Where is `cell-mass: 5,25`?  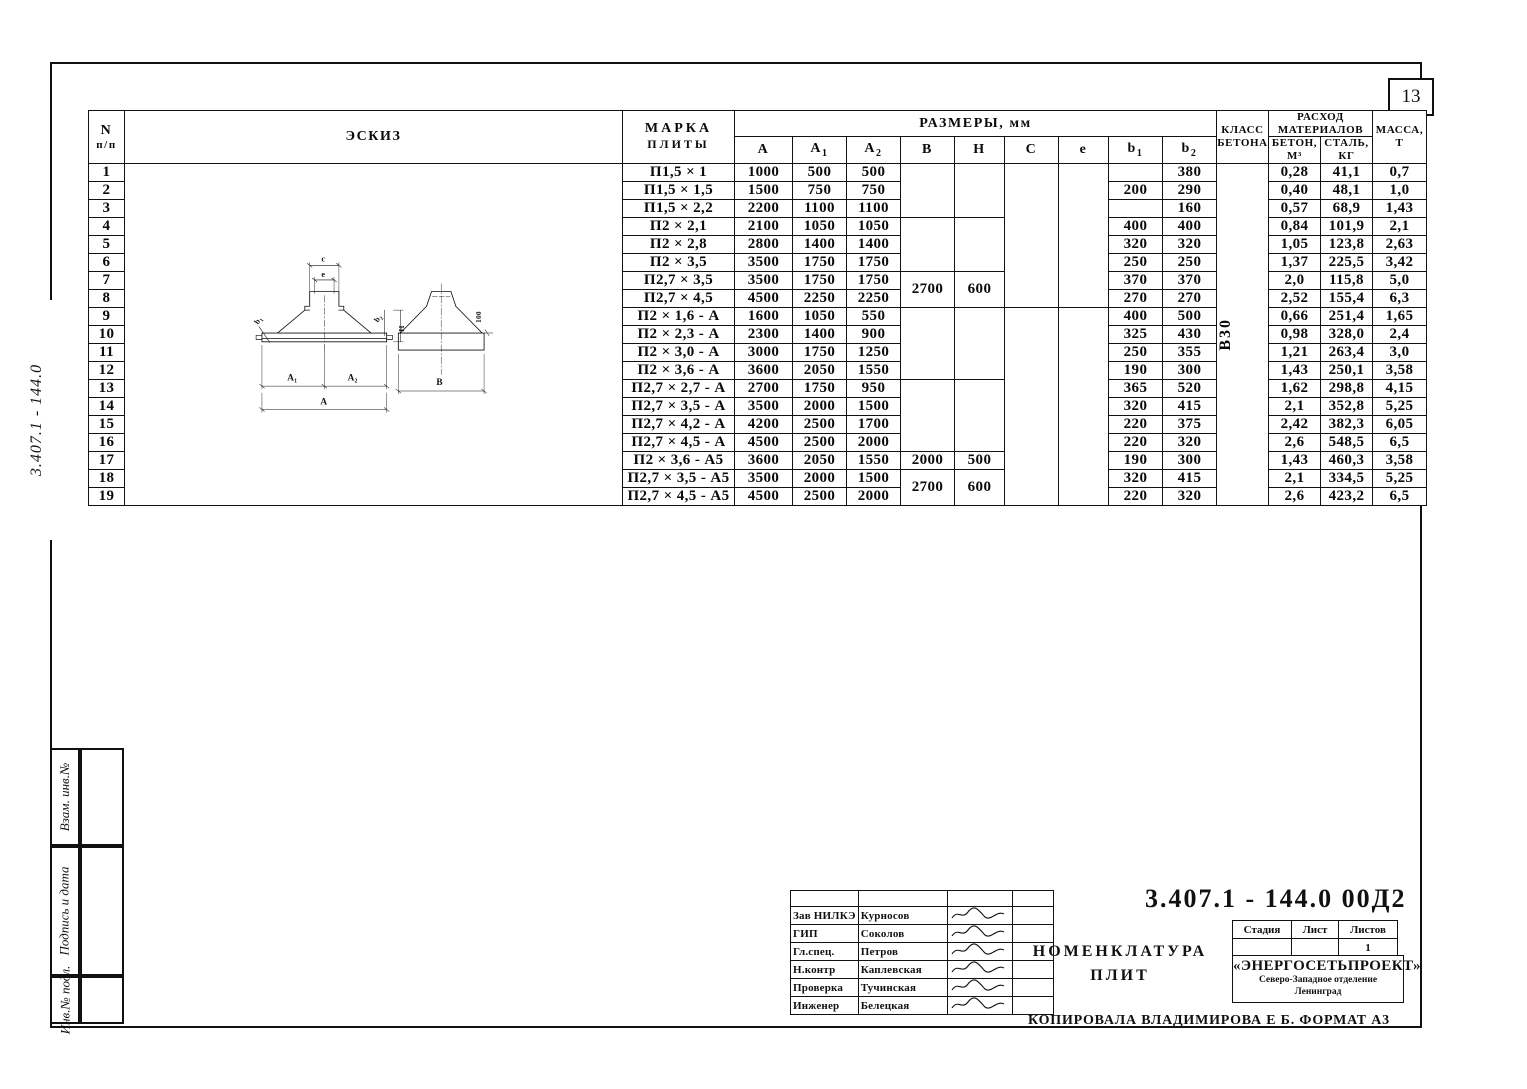
cell-mass: 5,25 is located at coordinates (1399, 478).